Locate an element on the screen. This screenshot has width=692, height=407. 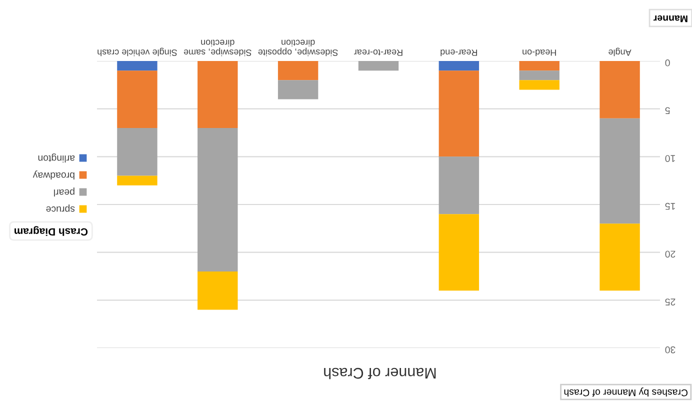
text: Crashes by Manner of Crash is located at coordinates (626, 392).